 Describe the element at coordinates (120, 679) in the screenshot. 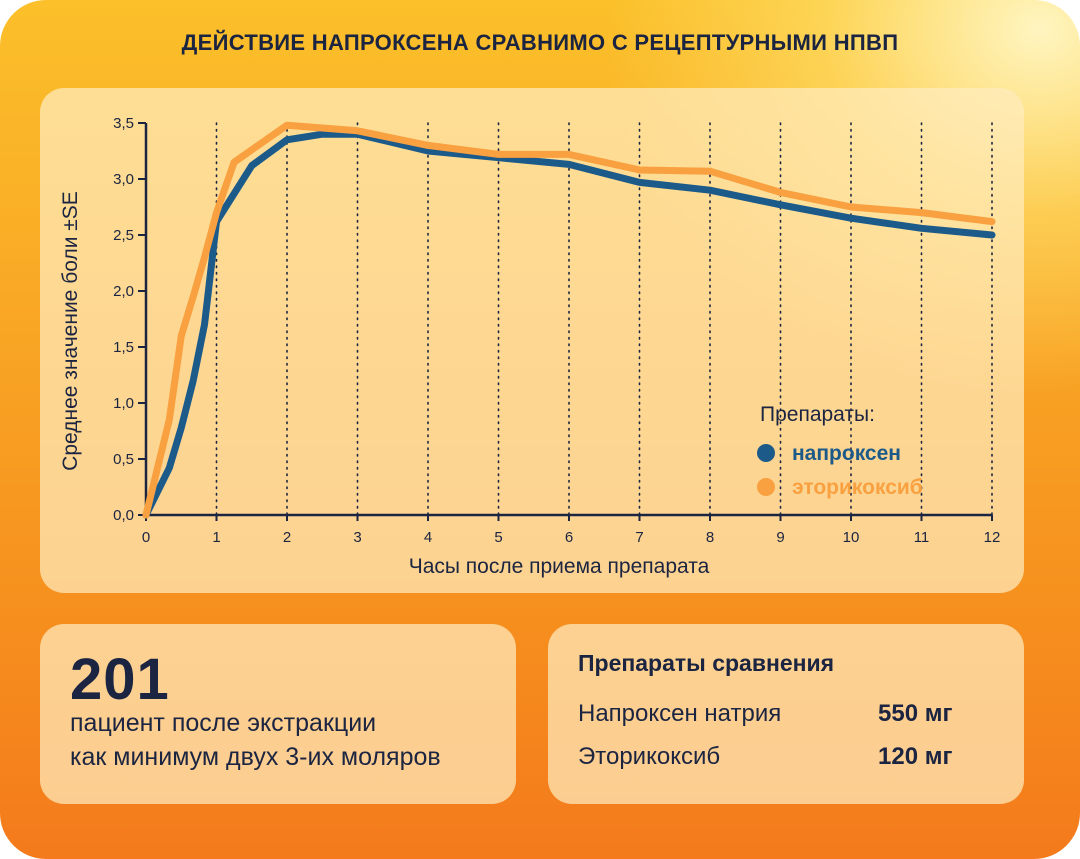

I see `patient-count: 201` at that location.